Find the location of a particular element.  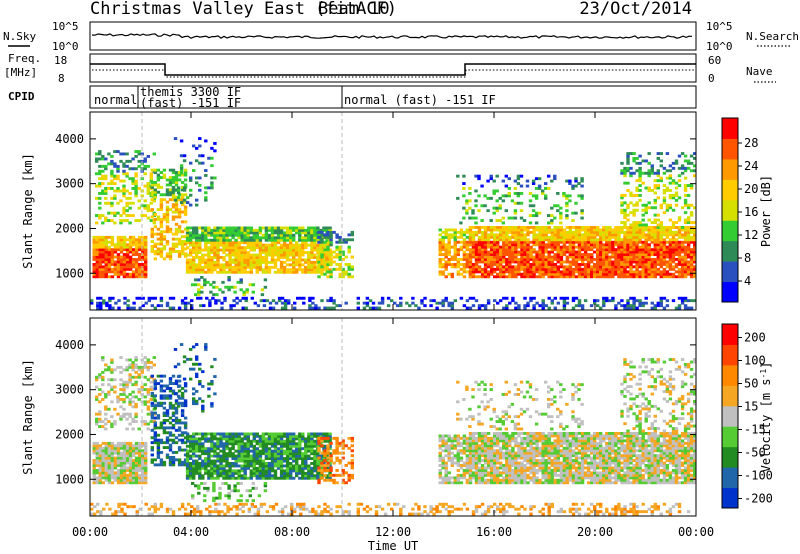

x-tick-label: 04:00 is located at coordinates (191, 532).